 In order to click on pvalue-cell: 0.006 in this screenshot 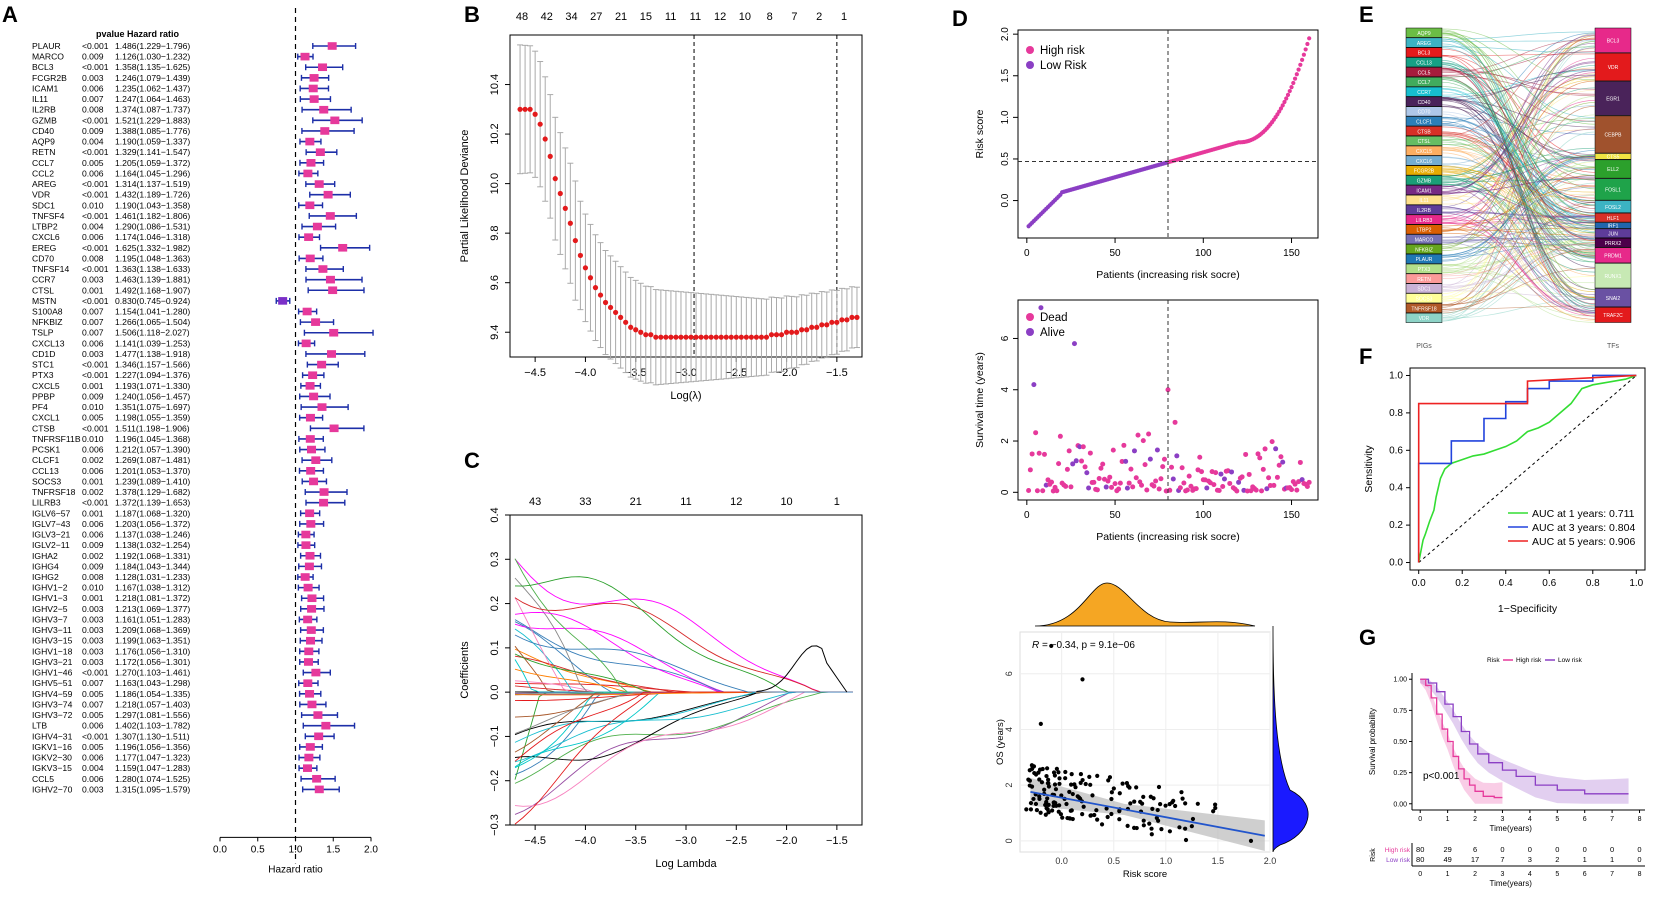, I will do `click(93, 726)`.